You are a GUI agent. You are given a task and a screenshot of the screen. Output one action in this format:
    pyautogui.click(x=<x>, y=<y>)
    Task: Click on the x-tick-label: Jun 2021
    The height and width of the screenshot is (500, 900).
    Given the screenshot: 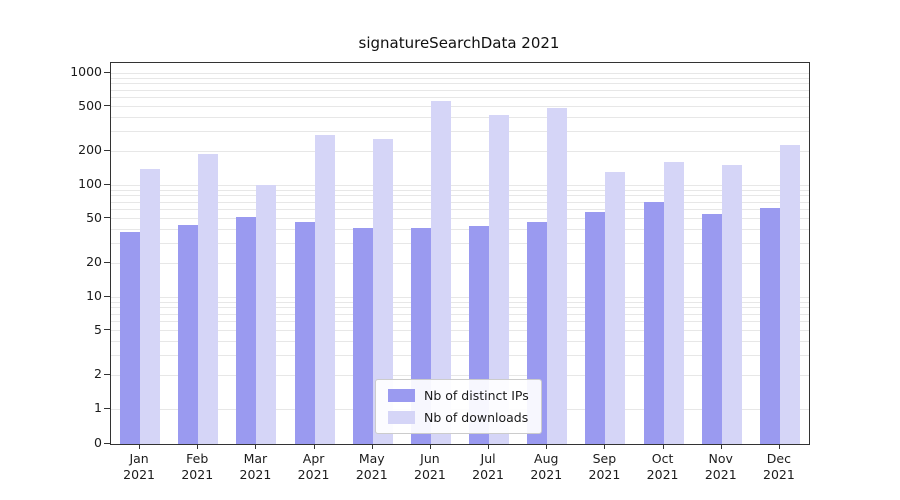 What is the action you would take?
    pyautogui.click(x=430, y=467)
    